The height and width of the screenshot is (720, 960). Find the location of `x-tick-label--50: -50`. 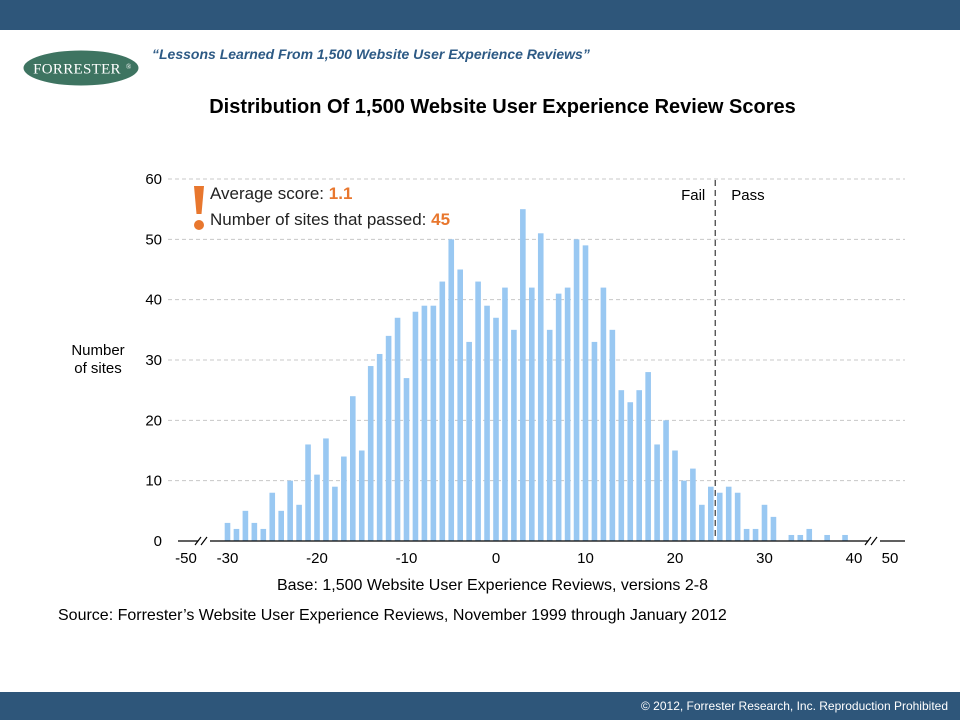

x-tick-label--50: -50 is located at coordinates (186, 558).